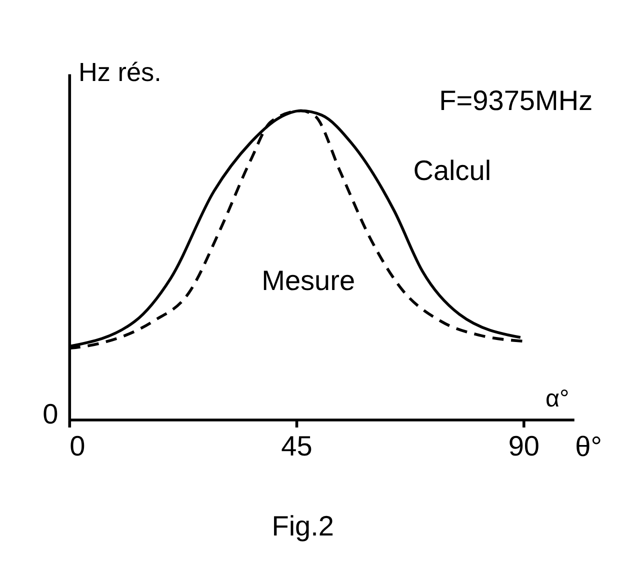 Image resolution: width=630 pixels, height=572 pixels. I want to click on annotation: F=9375MHz, so click(516, 100).